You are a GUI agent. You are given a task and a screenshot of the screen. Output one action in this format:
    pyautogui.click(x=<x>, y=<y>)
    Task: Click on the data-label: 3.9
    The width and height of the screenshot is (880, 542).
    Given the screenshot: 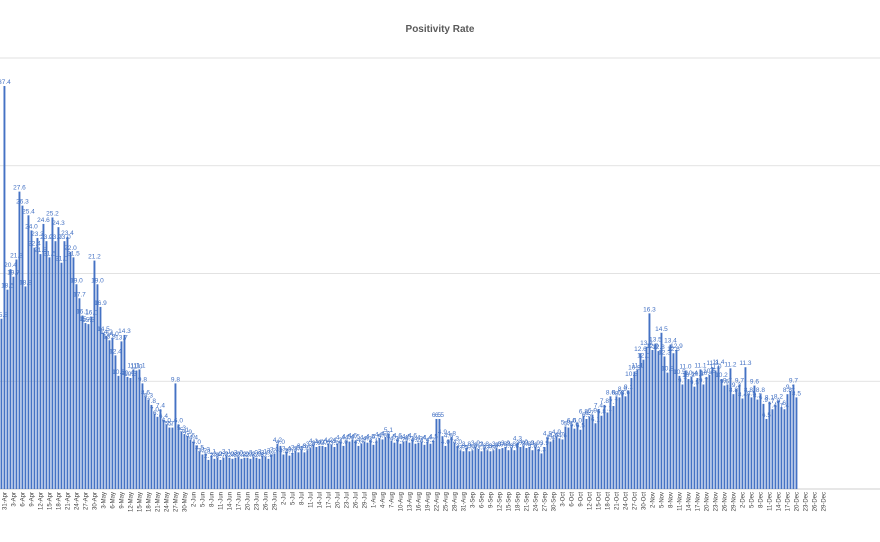 What is the action you would take?
    pyautogui.click(x=535, y=443)
    